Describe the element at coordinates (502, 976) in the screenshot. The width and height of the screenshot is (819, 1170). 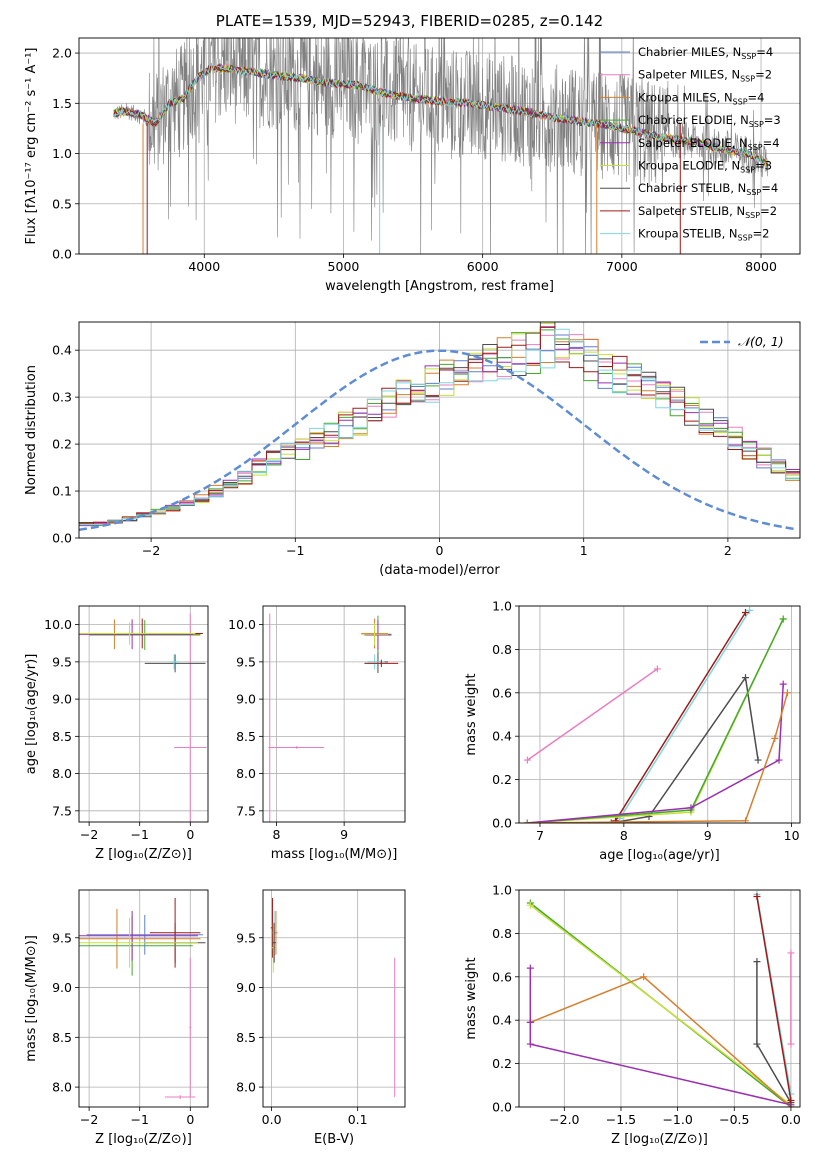
I see `weight_vs_Z-ytick-label: 0.6` at that location.